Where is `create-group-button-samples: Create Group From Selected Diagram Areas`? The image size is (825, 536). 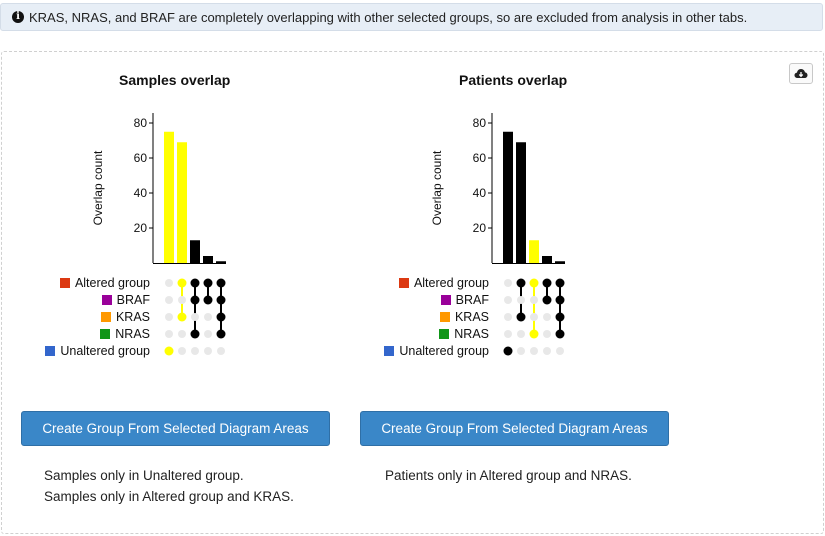
create-group-button-samples: Create Group From Selected Diagram Areas is located at coordinates (175, 428).